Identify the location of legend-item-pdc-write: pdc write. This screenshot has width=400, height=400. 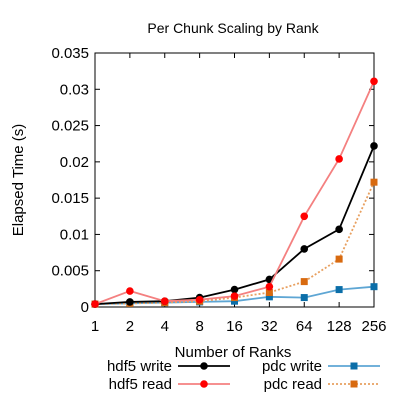
(321, 366).